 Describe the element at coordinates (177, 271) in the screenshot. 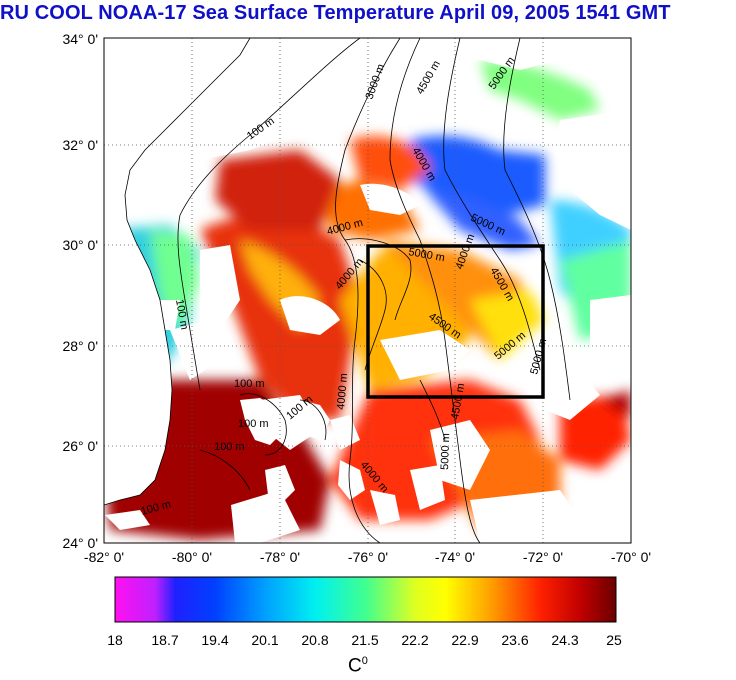

I see `land-florida` at that location.